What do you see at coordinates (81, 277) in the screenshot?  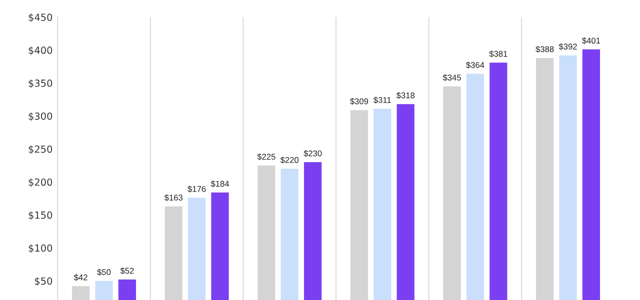 I see `text: $42` at bounding box center [81, 277].